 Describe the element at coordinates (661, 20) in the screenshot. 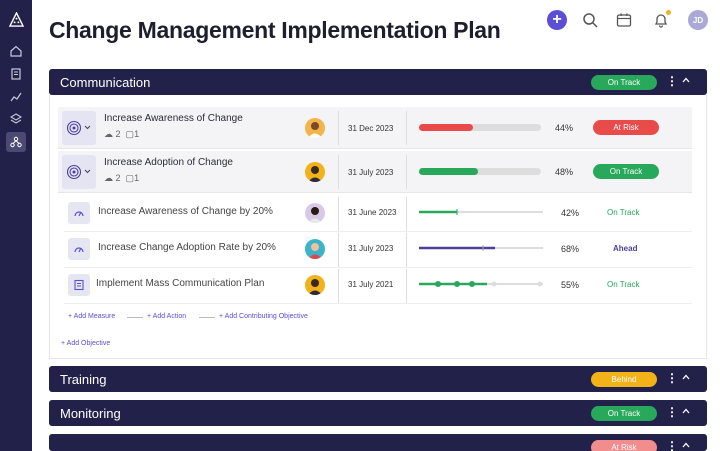

I see `notification-bell-icon` at that location.